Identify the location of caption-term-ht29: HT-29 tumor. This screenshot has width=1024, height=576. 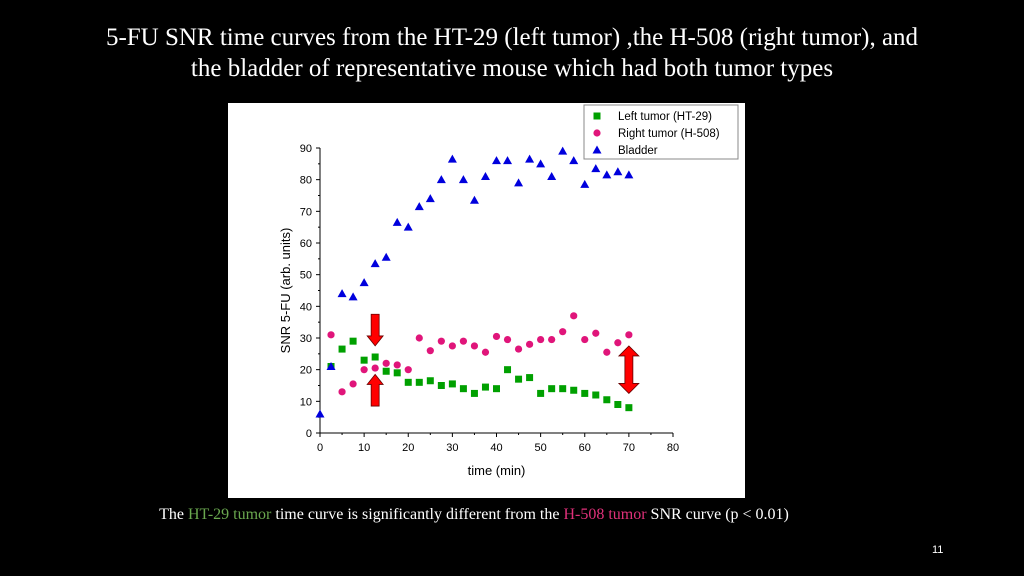
(229, 514).